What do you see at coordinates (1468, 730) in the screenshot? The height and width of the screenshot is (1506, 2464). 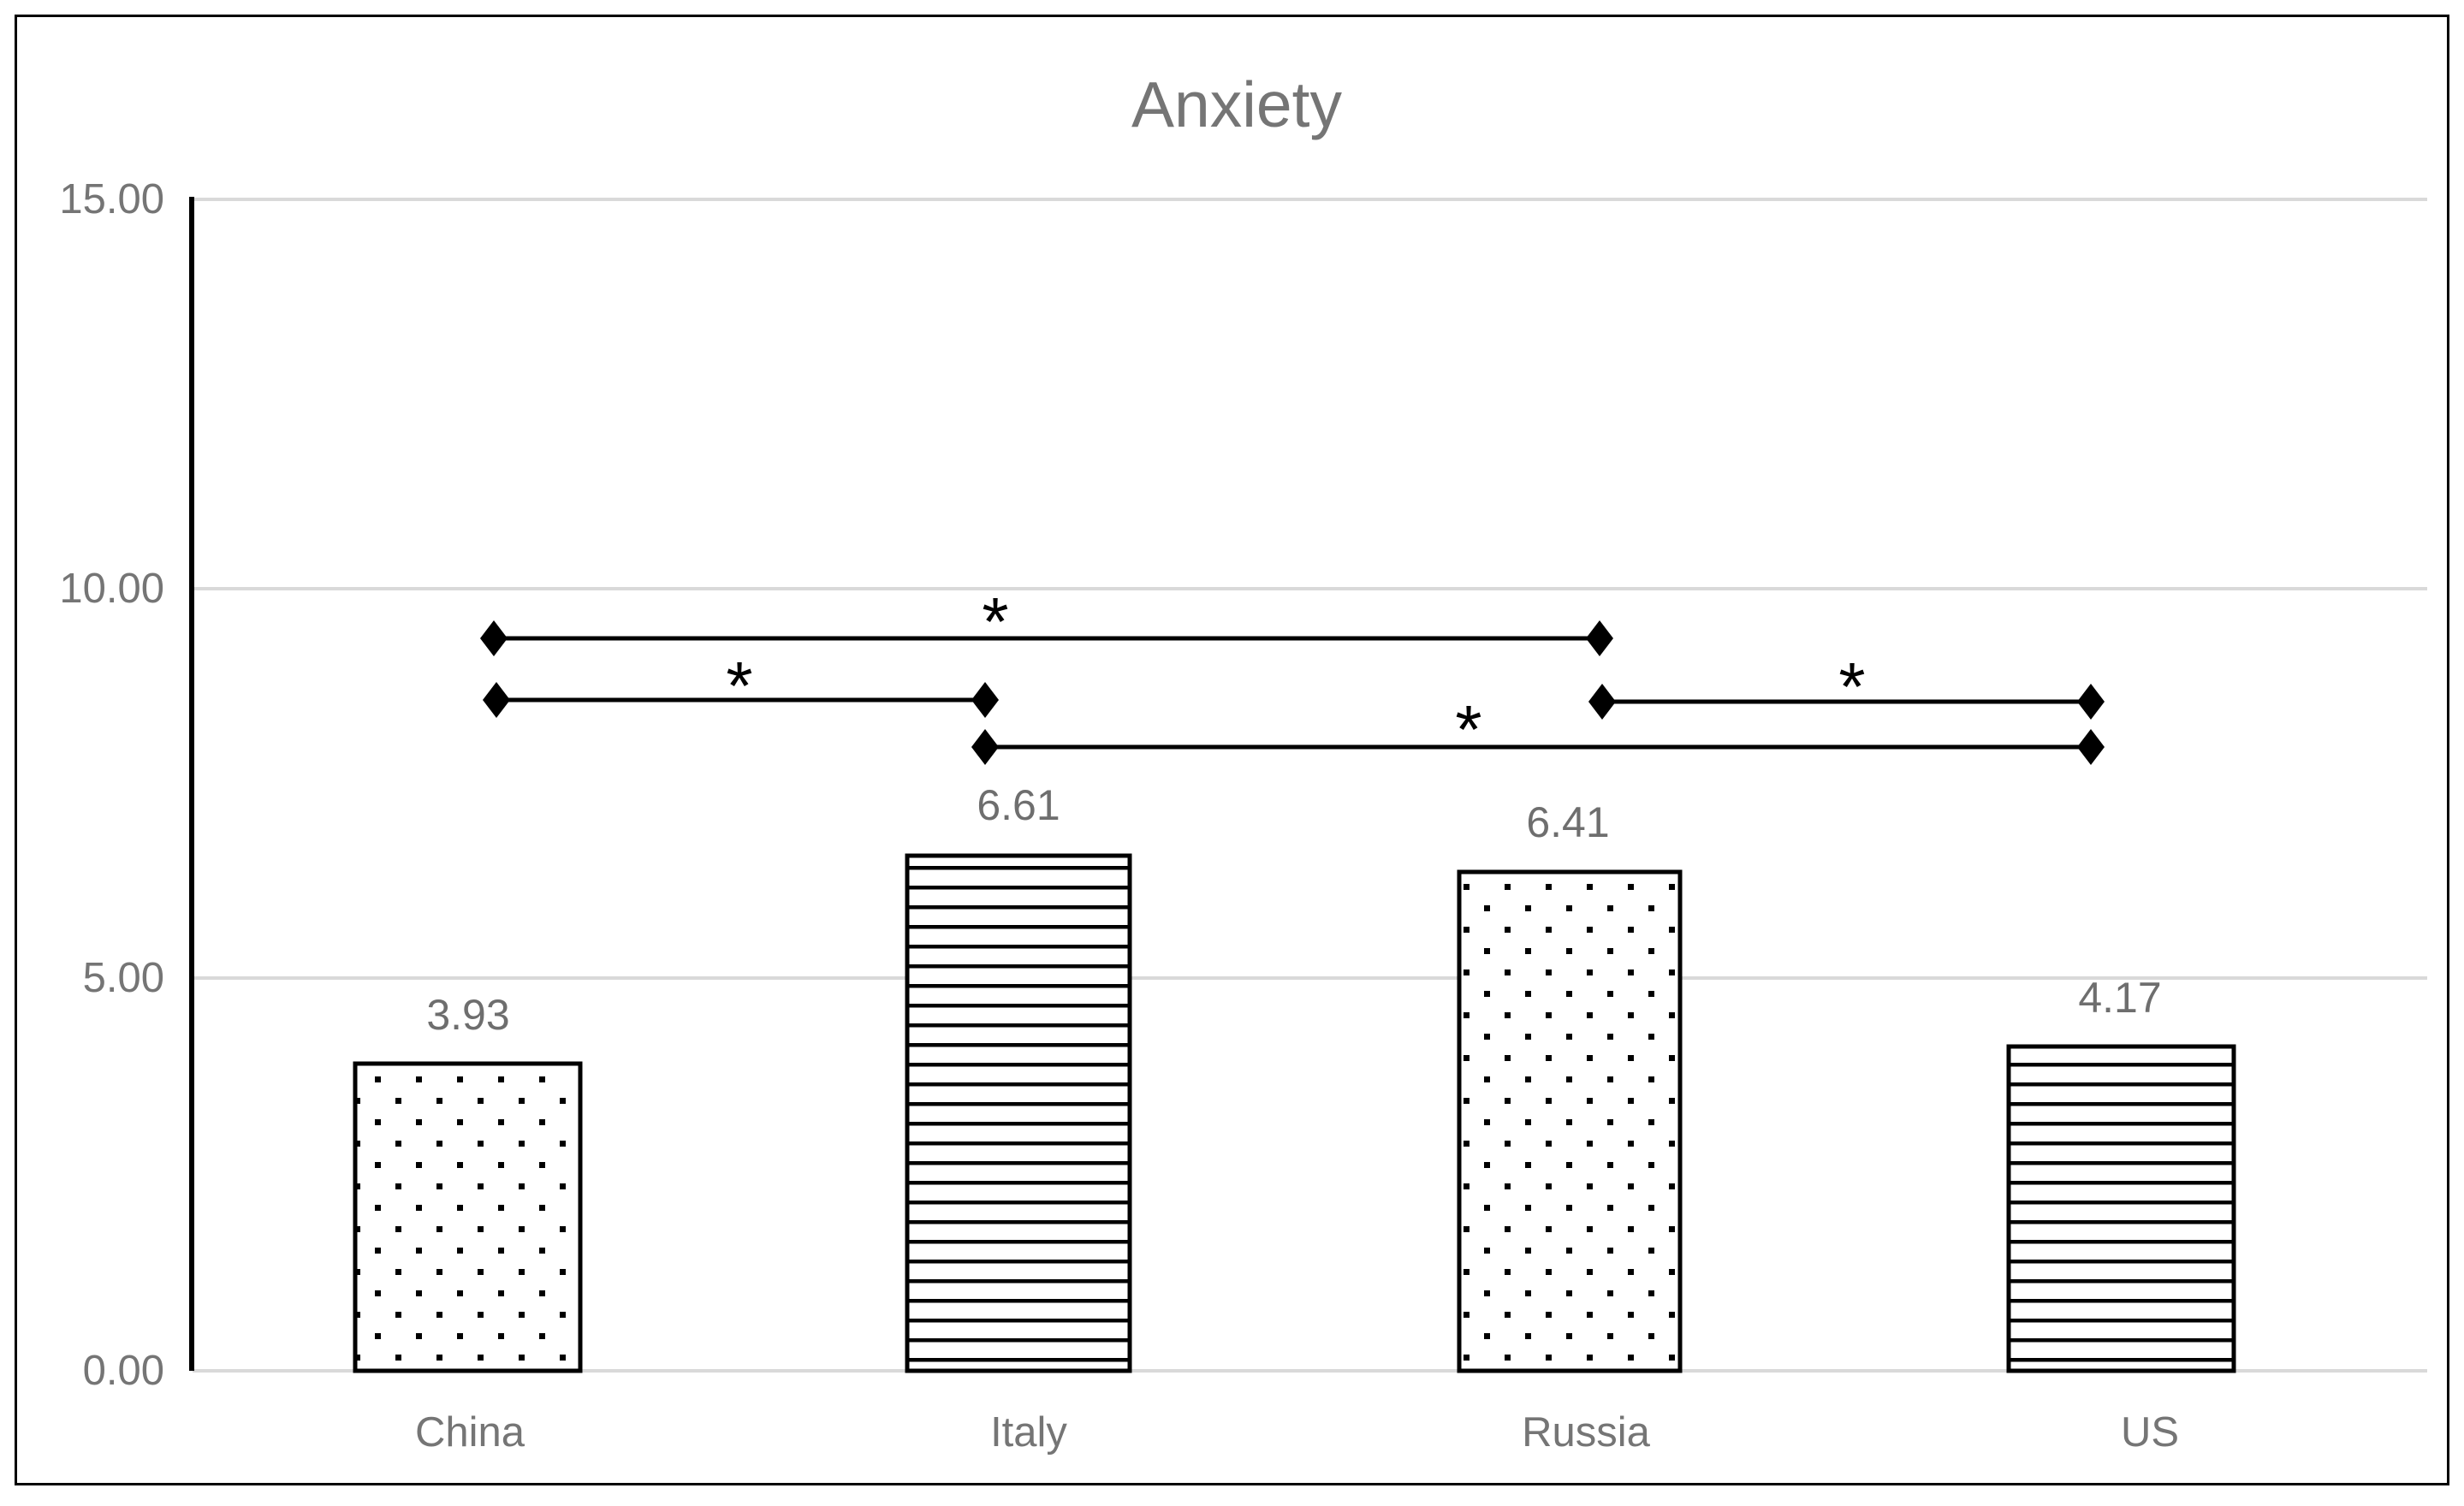 I see `sig-asterisk-italy-us: *` at bounding box center [1468, 730].